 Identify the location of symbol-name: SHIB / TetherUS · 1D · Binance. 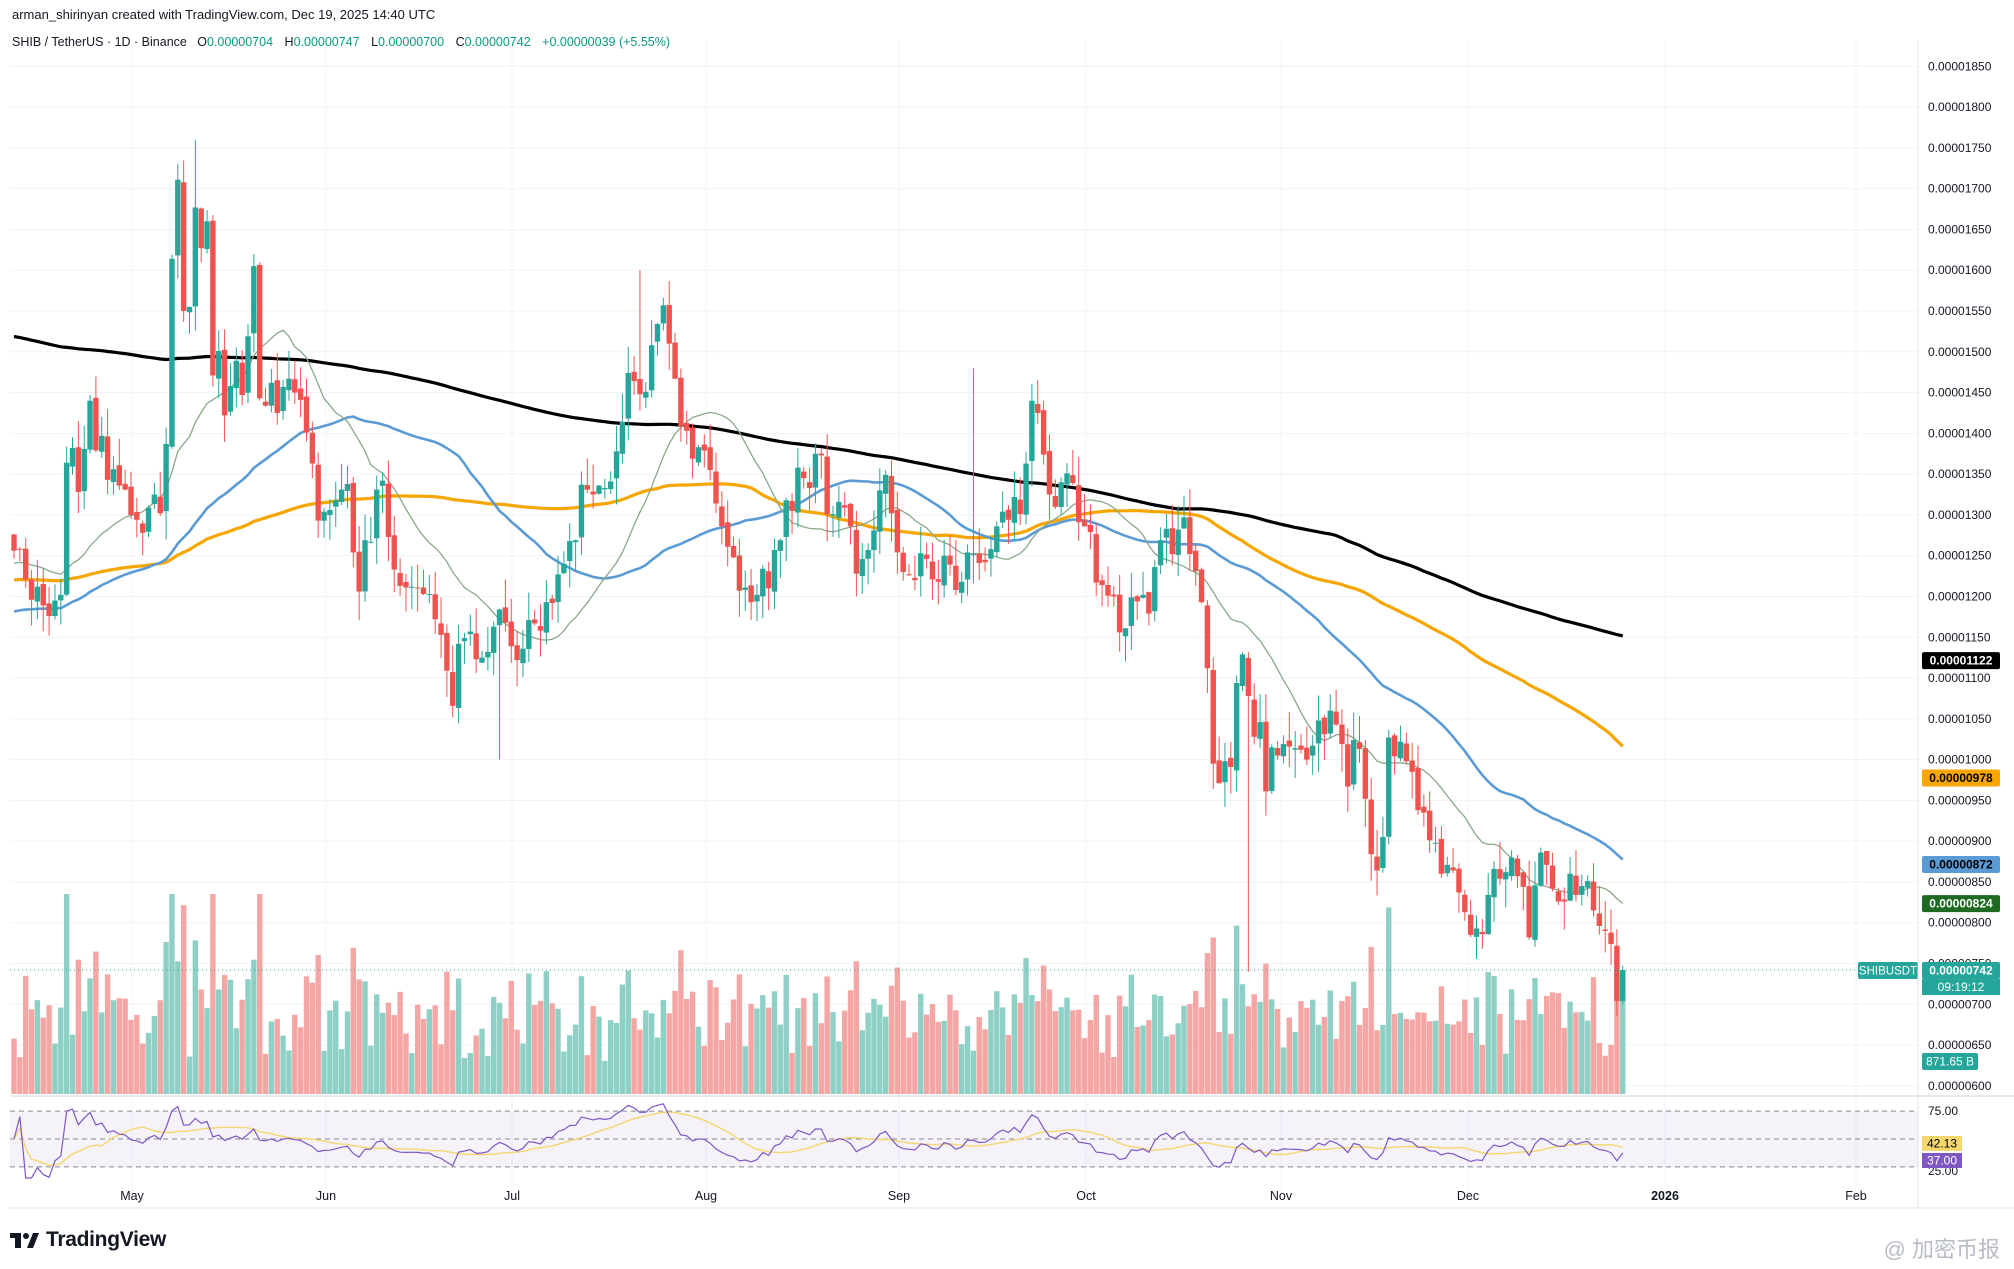
(99, 42).